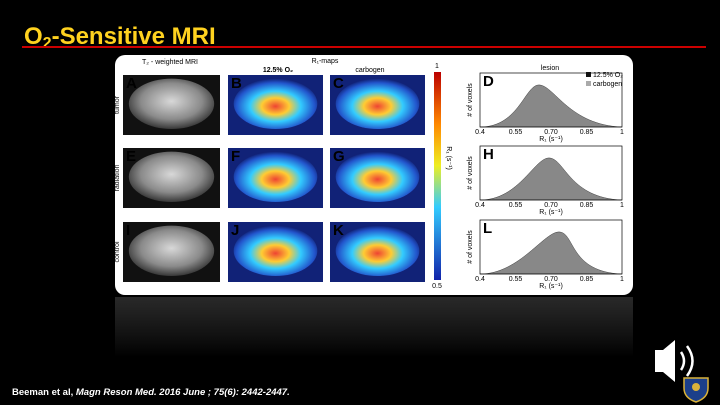 The width and height of the screenshot is (720, 405). What do you see at coordinates (608, 75) in the screenshot?
I see `legend-entry: 12.5% O₂` at bounding box center [608, 75].